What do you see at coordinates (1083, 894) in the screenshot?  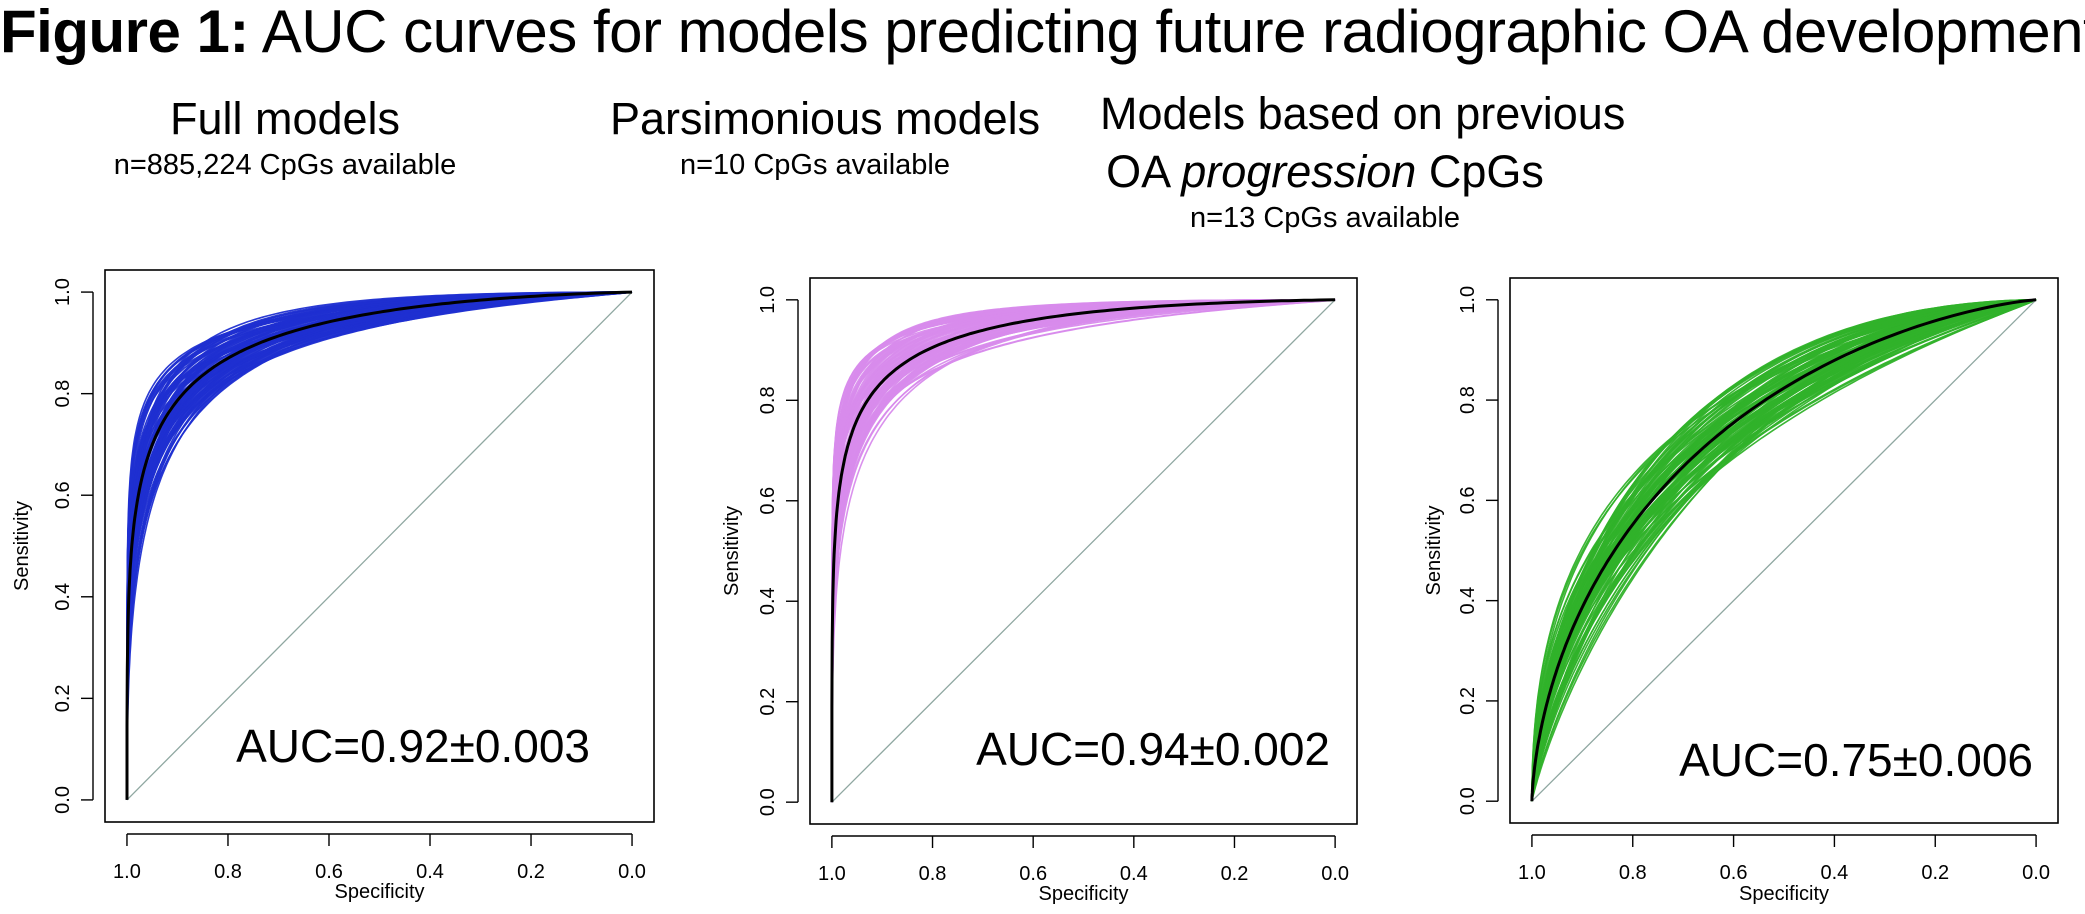 I see `panel-2-x-axis-label: Specificity` at bounding box center [1083, 894].